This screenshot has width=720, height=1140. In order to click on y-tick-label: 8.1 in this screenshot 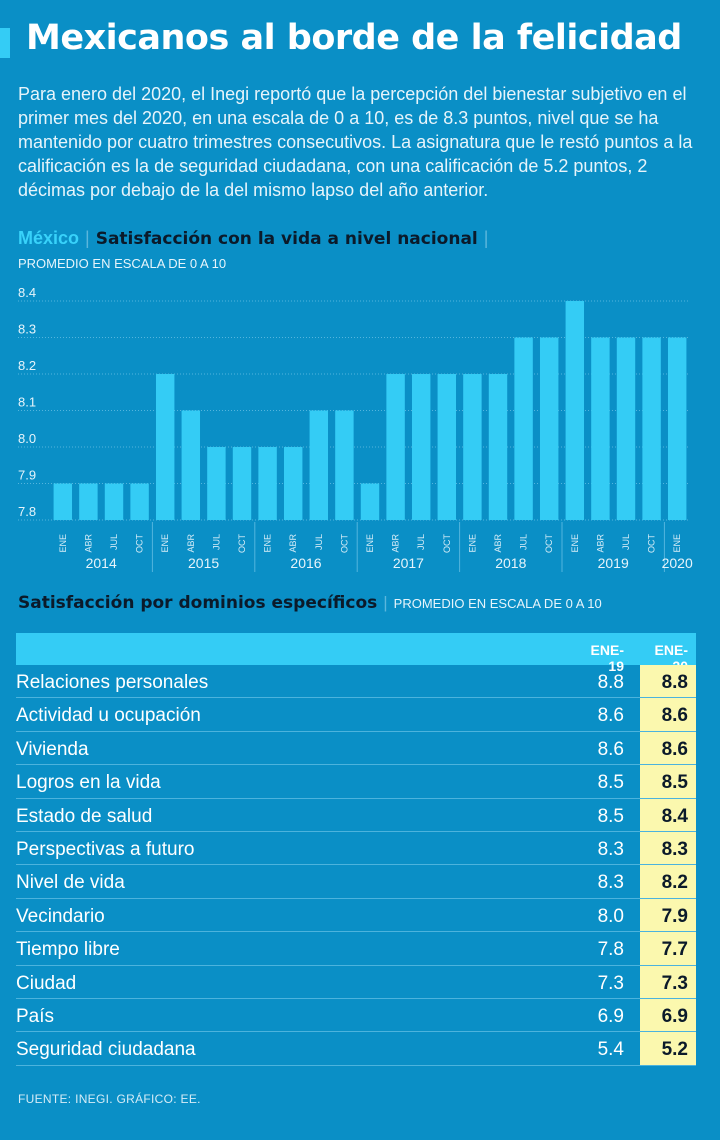, I will do `click(27, 402)`.